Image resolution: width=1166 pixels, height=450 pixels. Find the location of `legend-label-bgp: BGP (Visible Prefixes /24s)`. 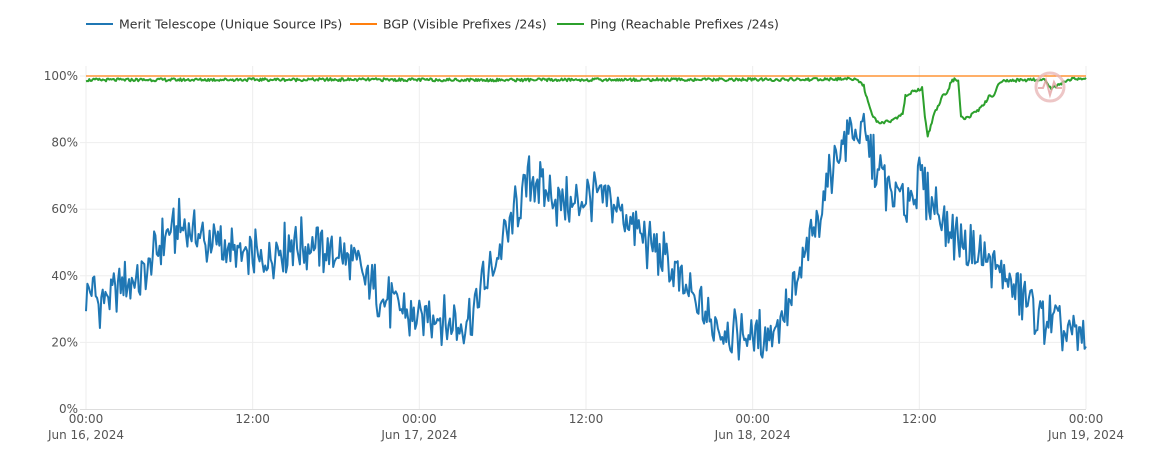

legend-label-bgp: BGP (Visible Prefixes /24s) is located at coordinates (465, 24).